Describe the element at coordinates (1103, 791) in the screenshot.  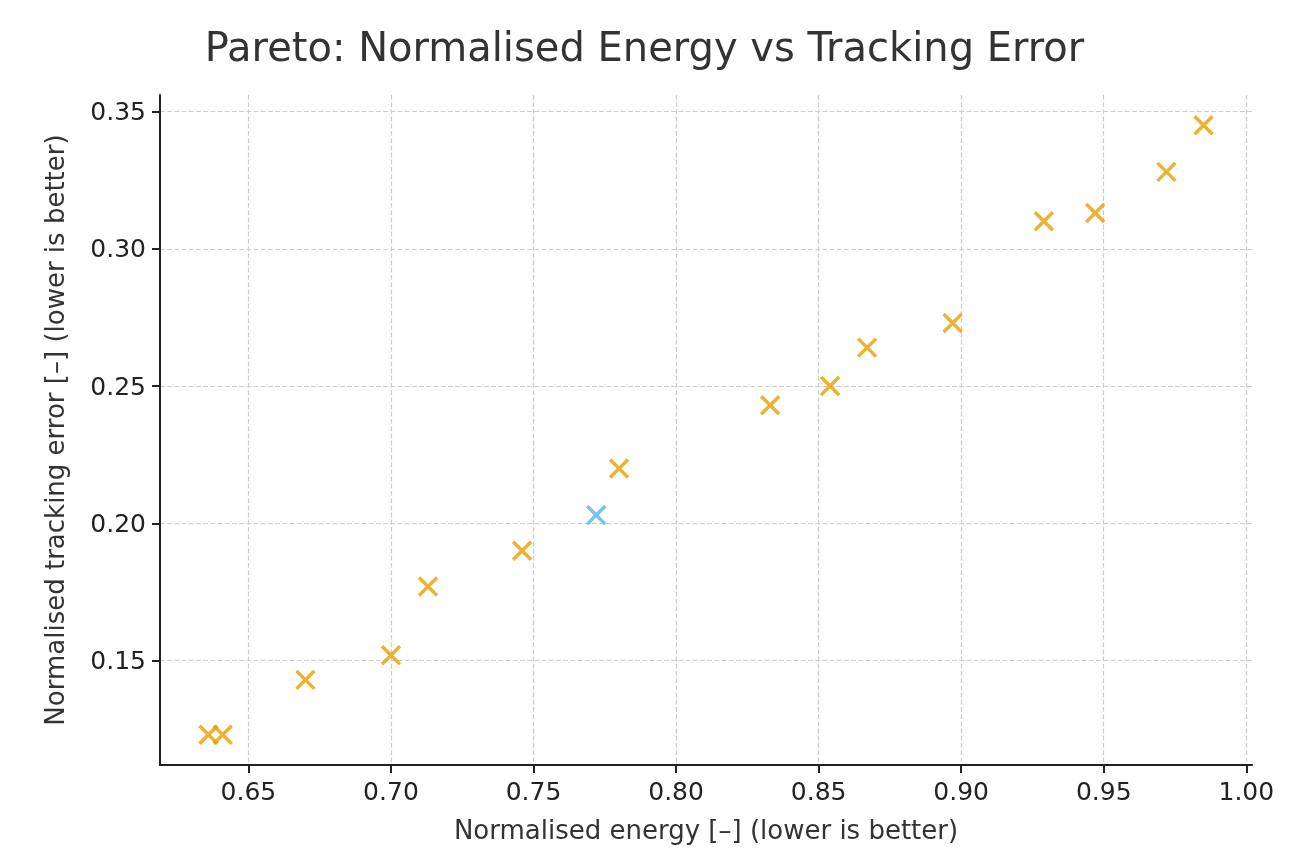
I see `x-tick-label: 0.95` at that location.